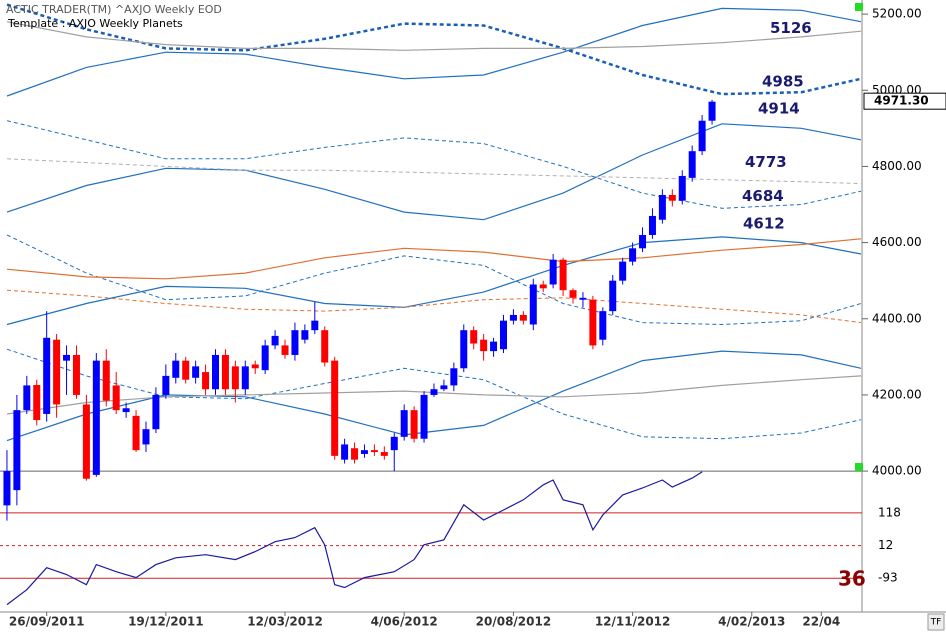  I want to click on y2-tick-label: -93, so click(888, 578).